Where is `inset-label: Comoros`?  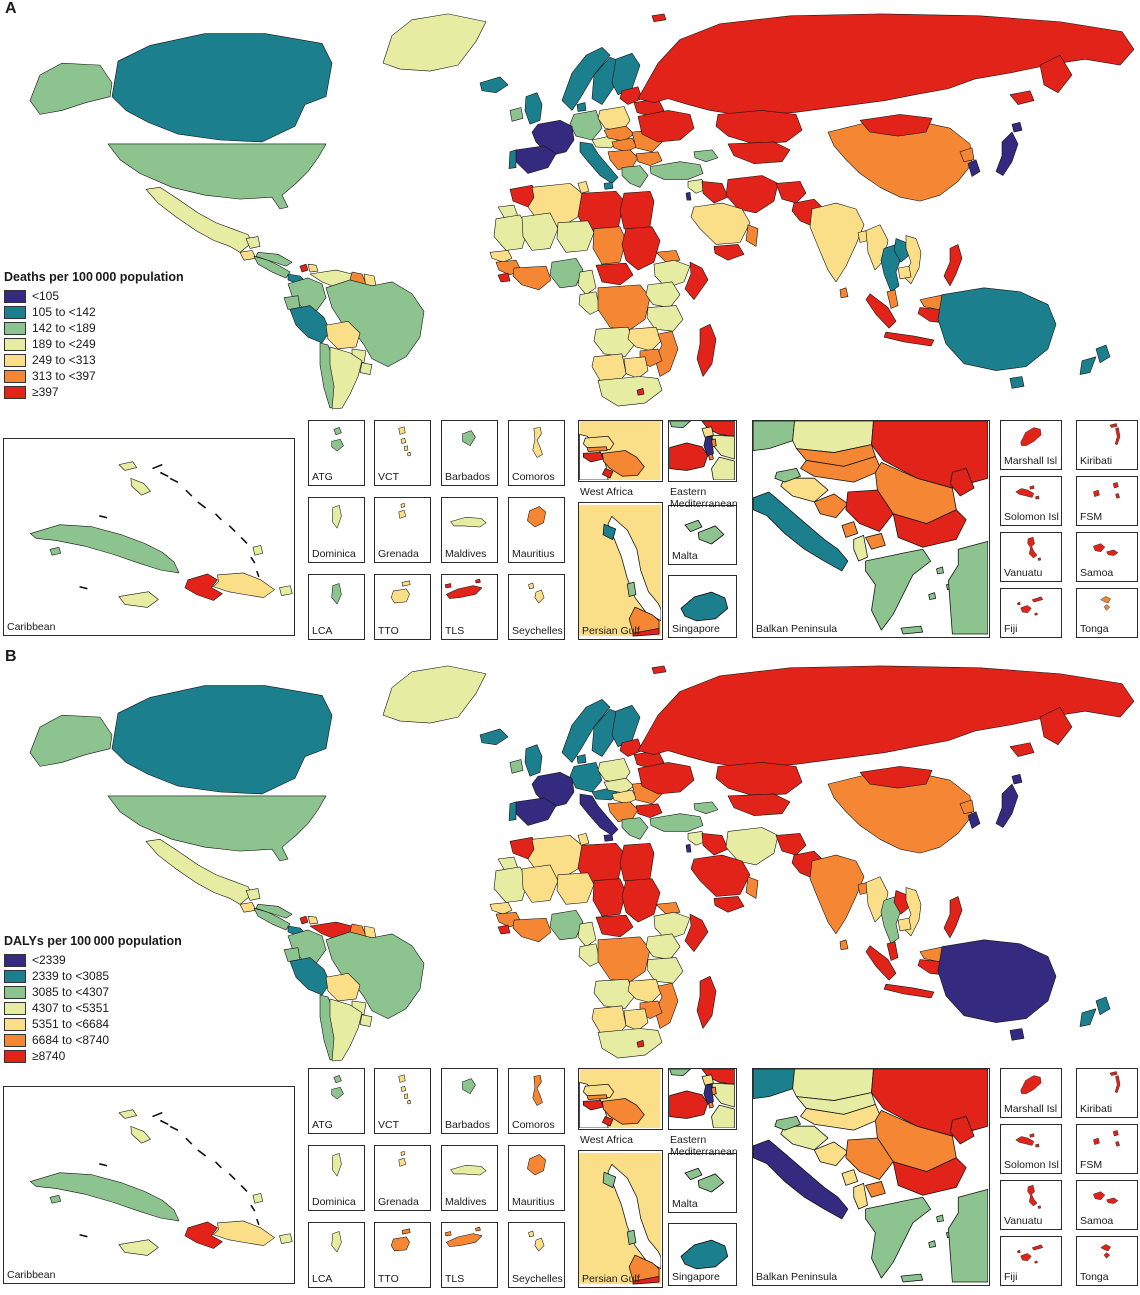
inset-label: Comoros is located at coordinates (533, 477).